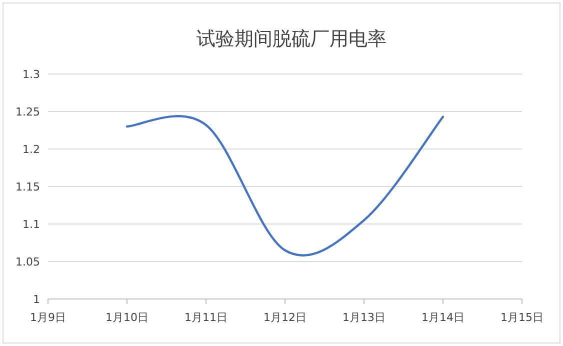 The height and width of the screenshot is (346, 563). I want to click on x-tick-label: 1月15日, so click(522, 317).